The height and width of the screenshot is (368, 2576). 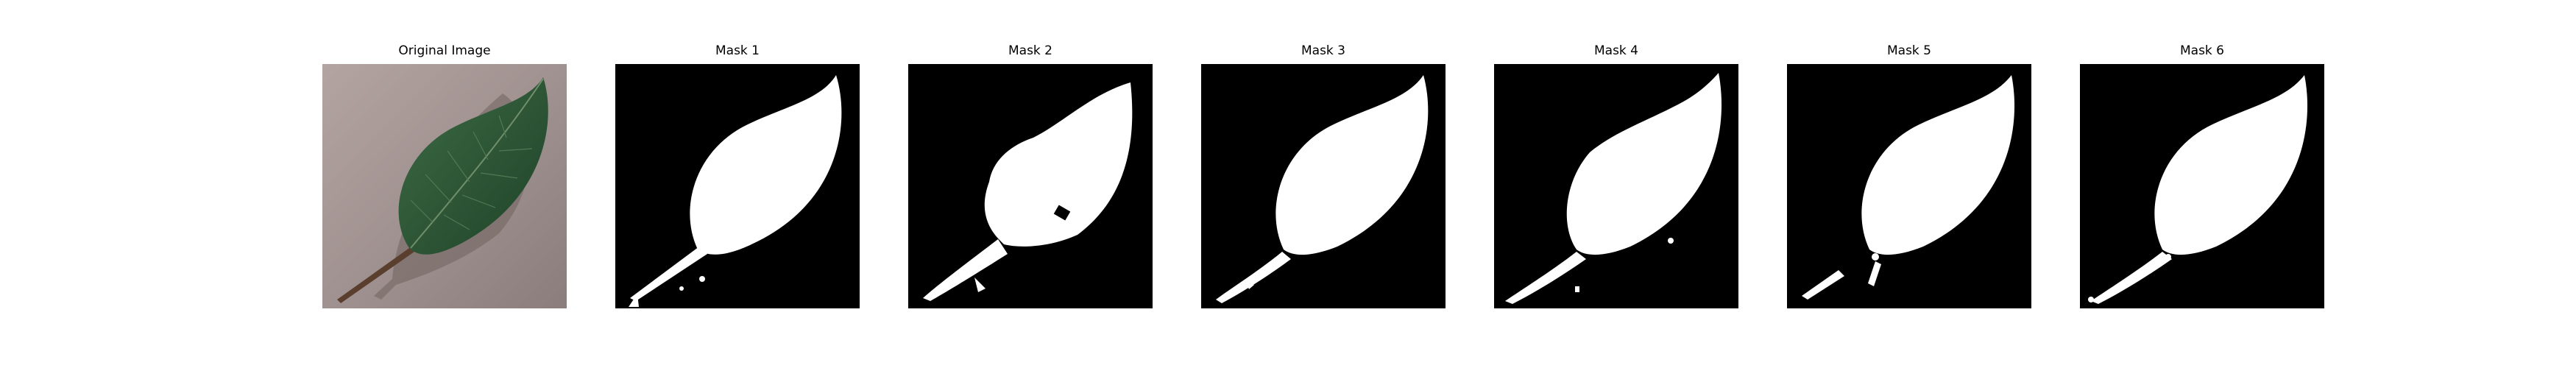 I want to click on mask-6-image, so click(x=2202, y=186).